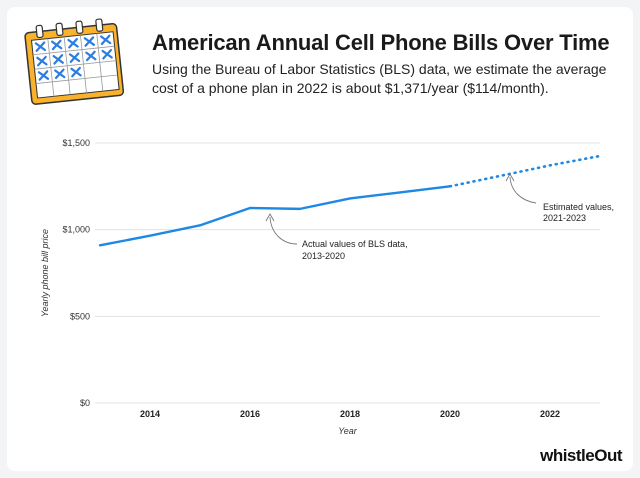  I want to click on brand-logo-part2: Out, so click(608, 455).